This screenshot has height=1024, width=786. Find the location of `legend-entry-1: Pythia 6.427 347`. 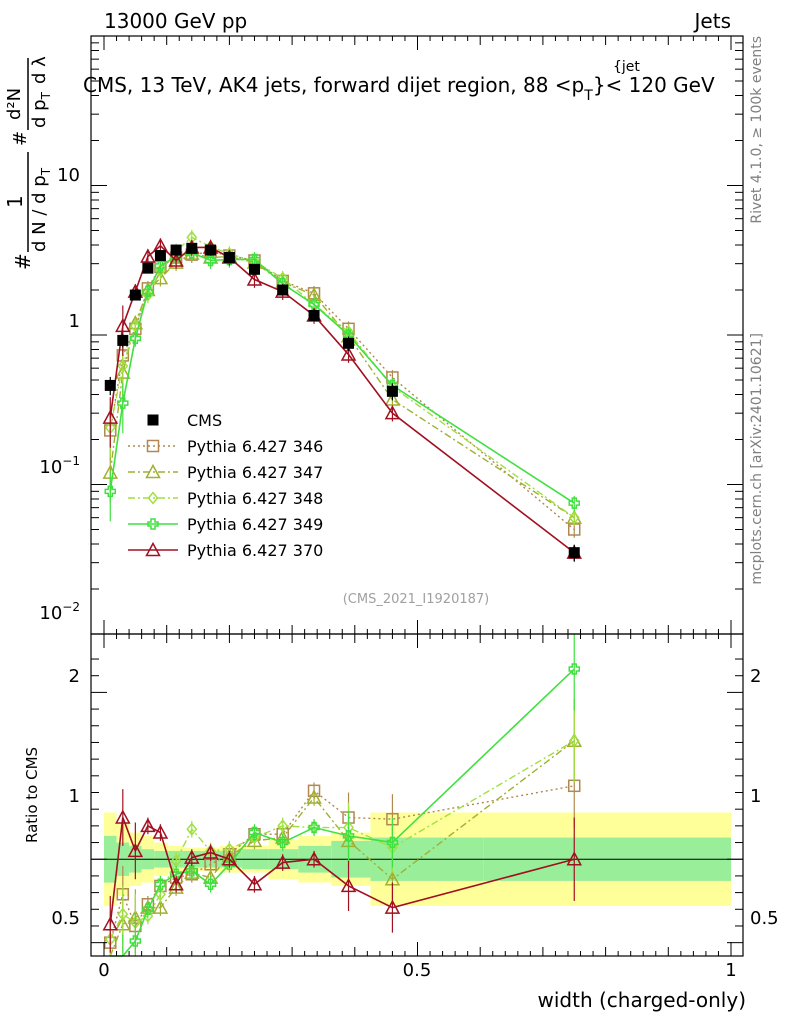

legend-entry-1: Pythia 6.427 347 is located at coordinates (225, 472).